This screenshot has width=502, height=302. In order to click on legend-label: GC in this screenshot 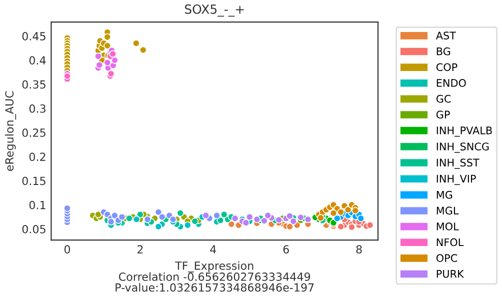, I will do `click(443, 98)`.